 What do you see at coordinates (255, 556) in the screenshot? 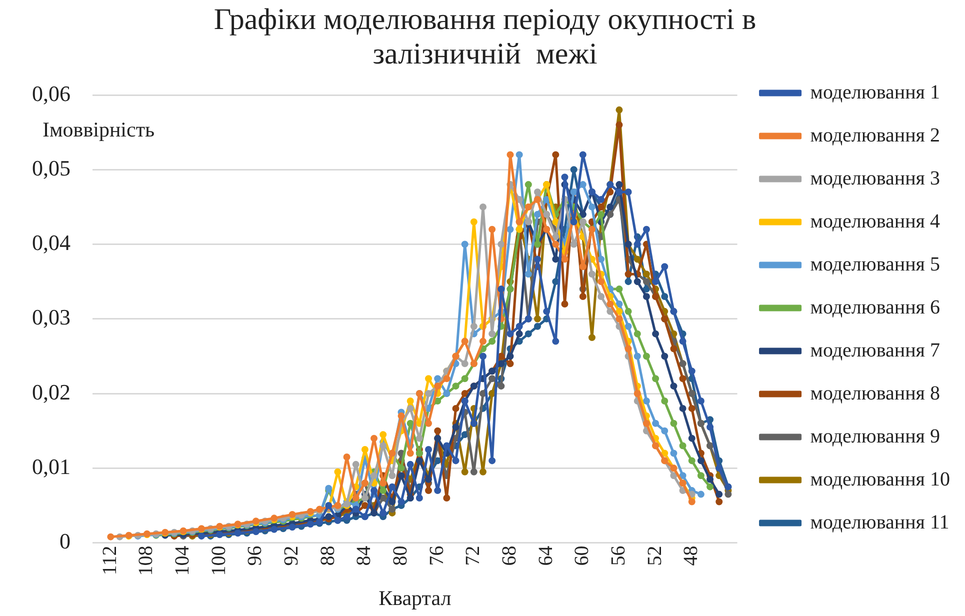
I see `x-tick-label: 96` at bounding box center [255, 556].